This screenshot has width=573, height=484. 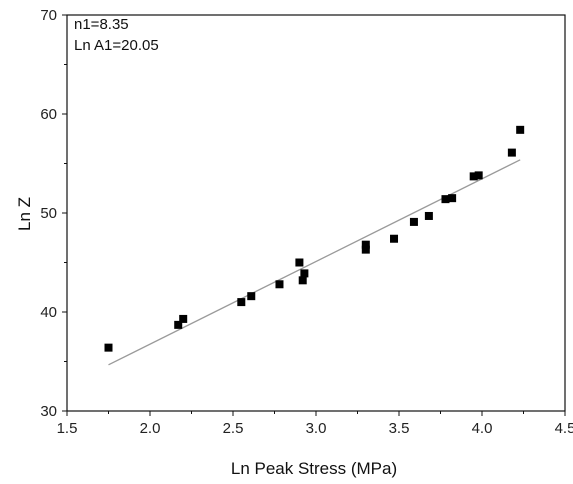 What do you see at coordinates (48, 213) in the screenshot?
I see `y-tick-label: 50` at bounding box center [48, 213].